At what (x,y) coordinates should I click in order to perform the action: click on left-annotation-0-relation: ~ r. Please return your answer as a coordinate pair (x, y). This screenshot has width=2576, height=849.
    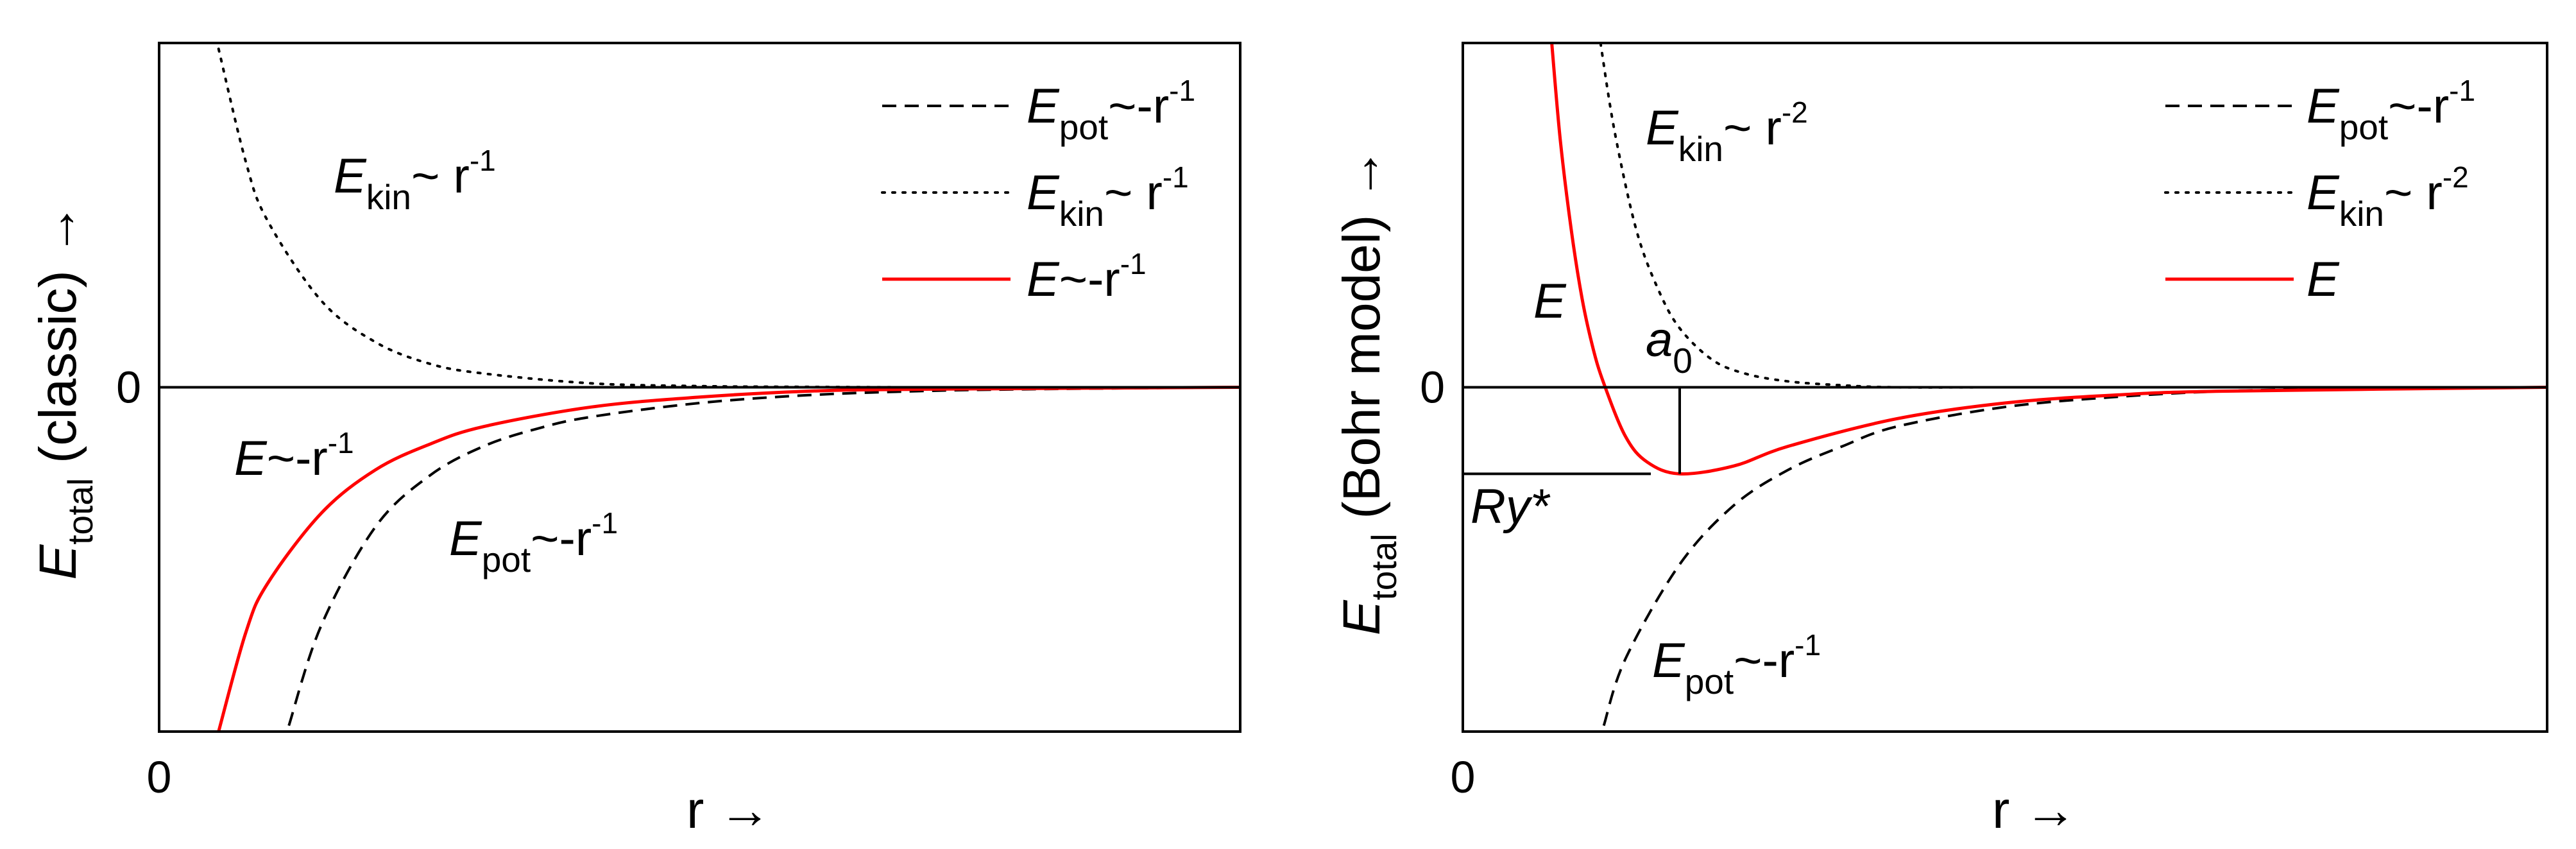
    Looking at the image, I should click on (440, 176).